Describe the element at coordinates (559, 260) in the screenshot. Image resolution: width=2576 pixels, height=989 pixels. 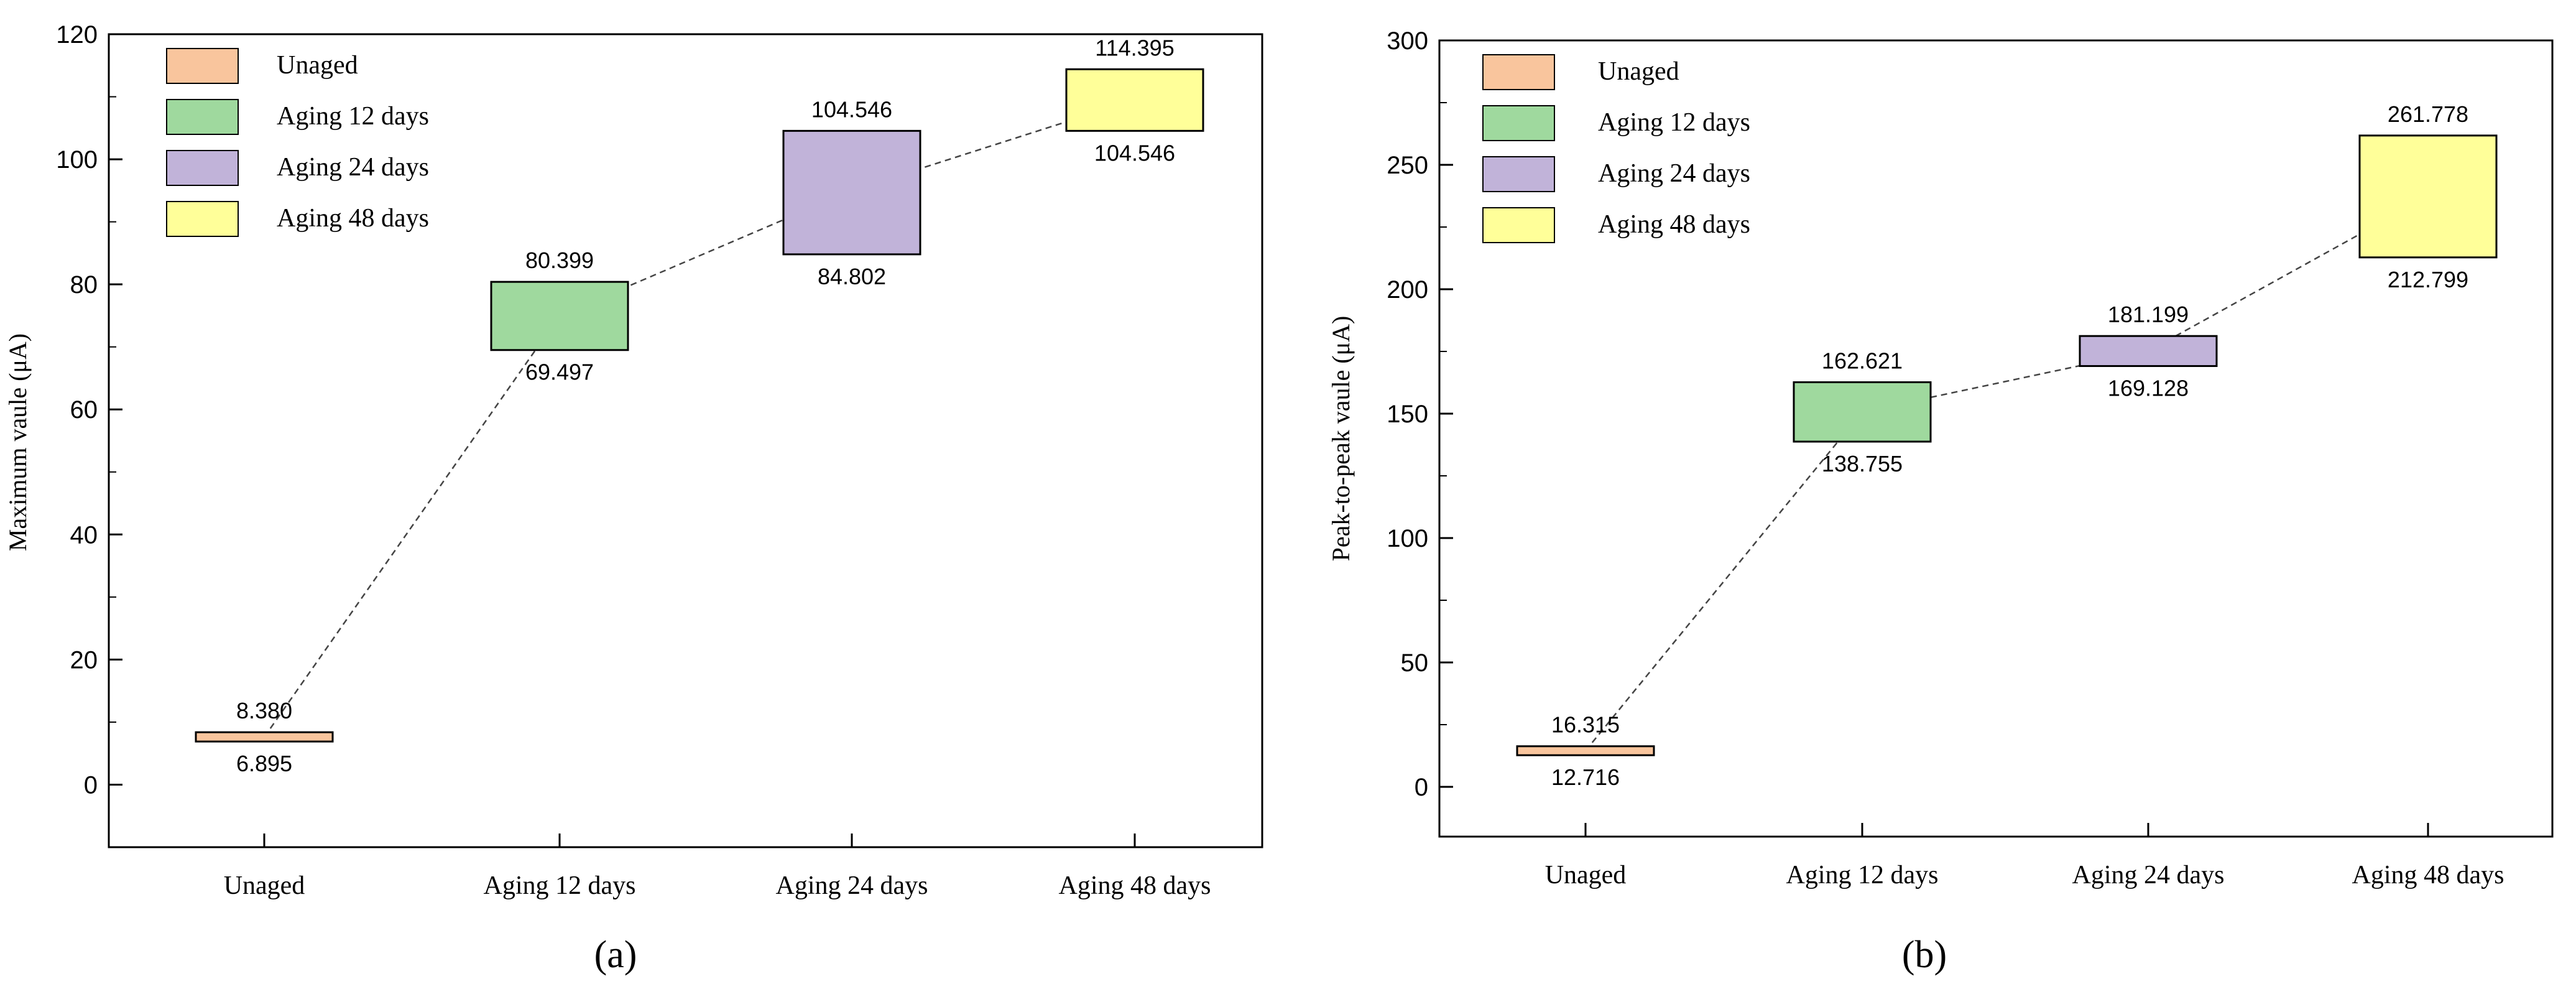
I see `box-high-label: 80.399` at that location.